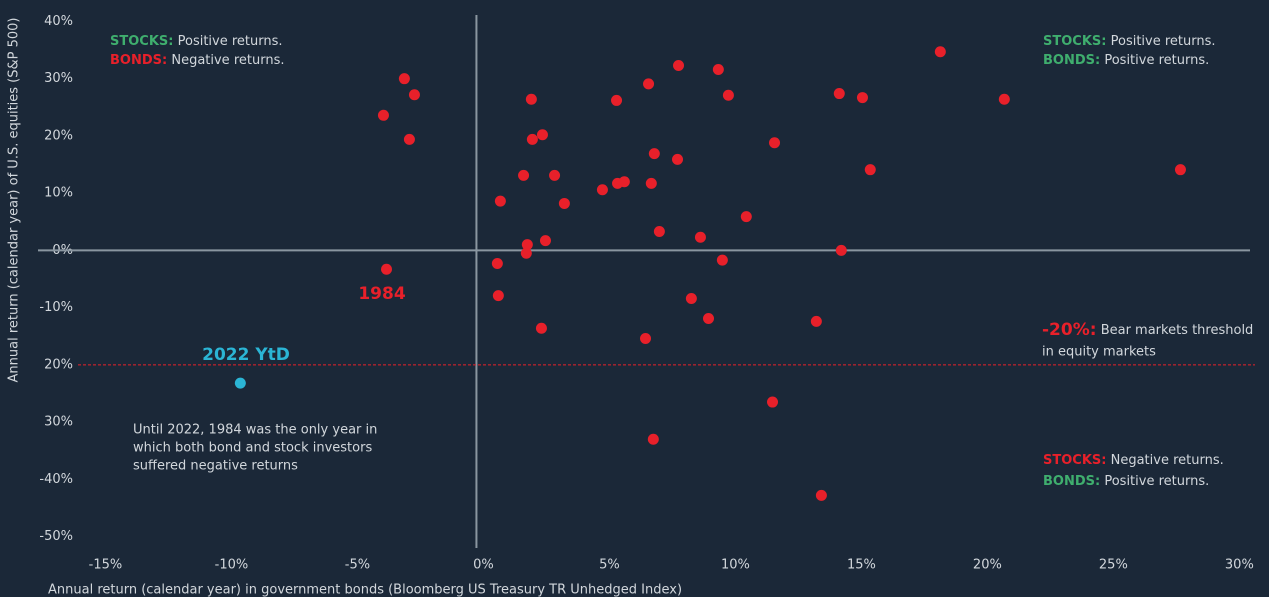 This screenshot has height=597, width=1269. Describe the element at coordinates (106, 565) in the screenshot. I see `x-tick-label: -15%` at that location.